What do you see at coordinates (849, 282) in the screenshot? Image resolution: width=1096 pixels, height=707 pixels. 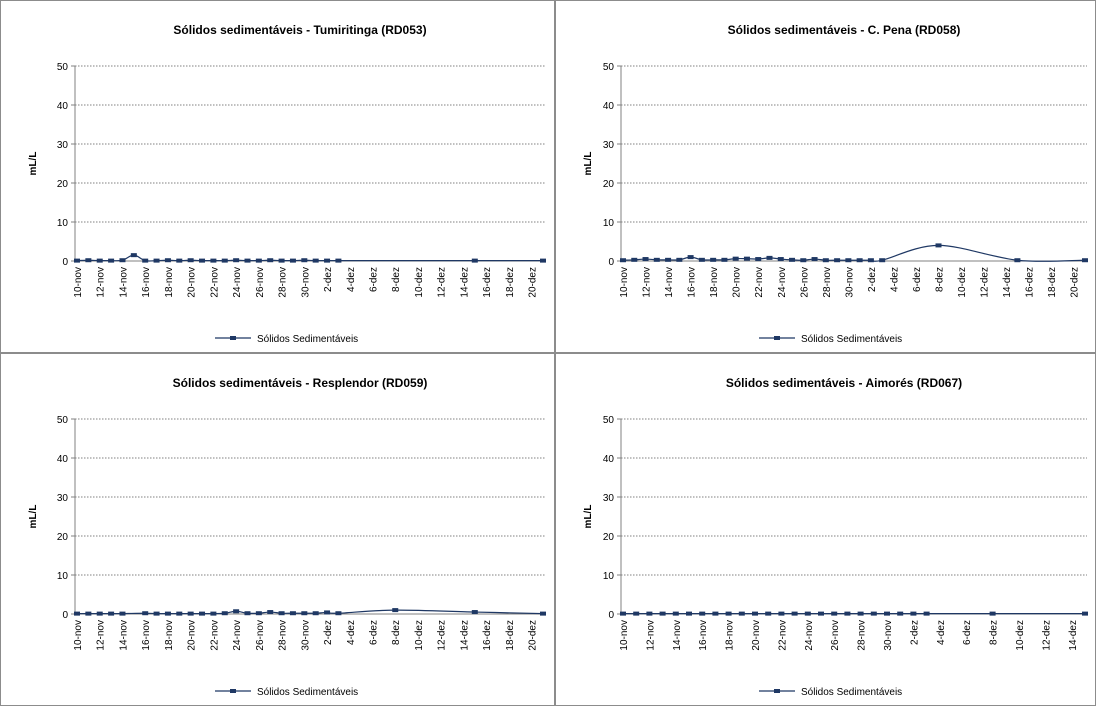 I see `x-tick-label: 30-nov` at bounding box center [849, 282].